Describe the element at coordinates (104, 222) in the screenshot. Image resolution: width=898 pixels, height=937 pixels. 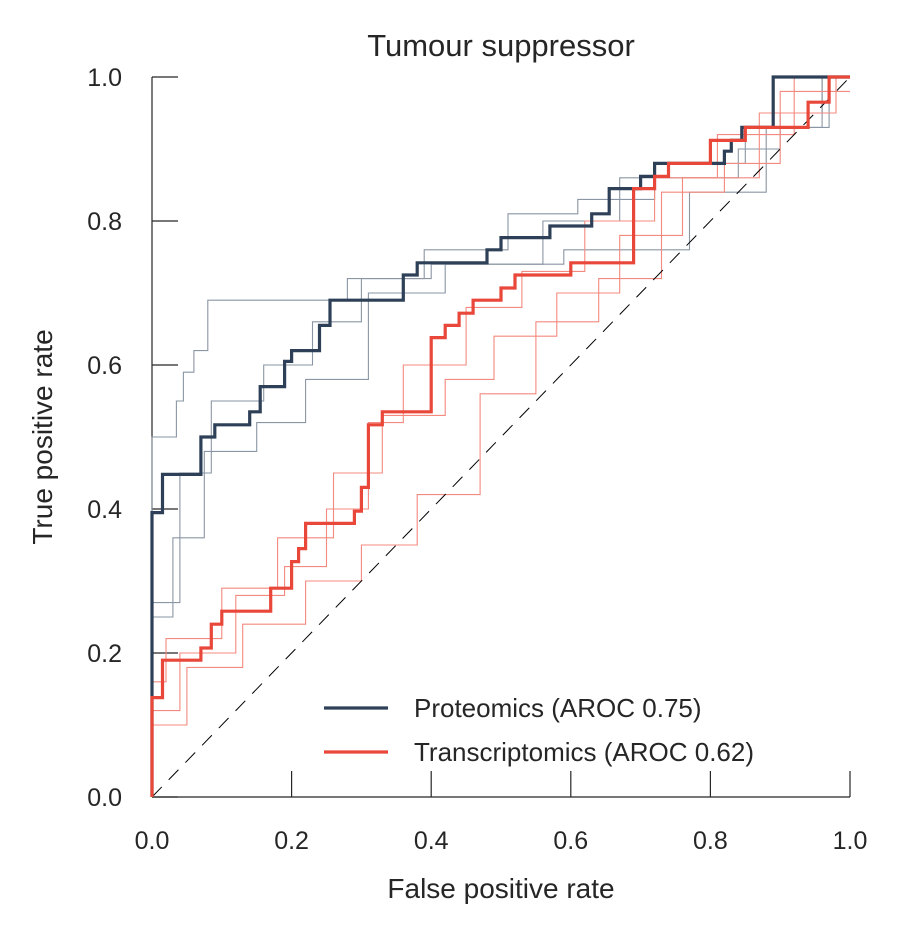
I see `y-tick-label: 0.8` at that location.